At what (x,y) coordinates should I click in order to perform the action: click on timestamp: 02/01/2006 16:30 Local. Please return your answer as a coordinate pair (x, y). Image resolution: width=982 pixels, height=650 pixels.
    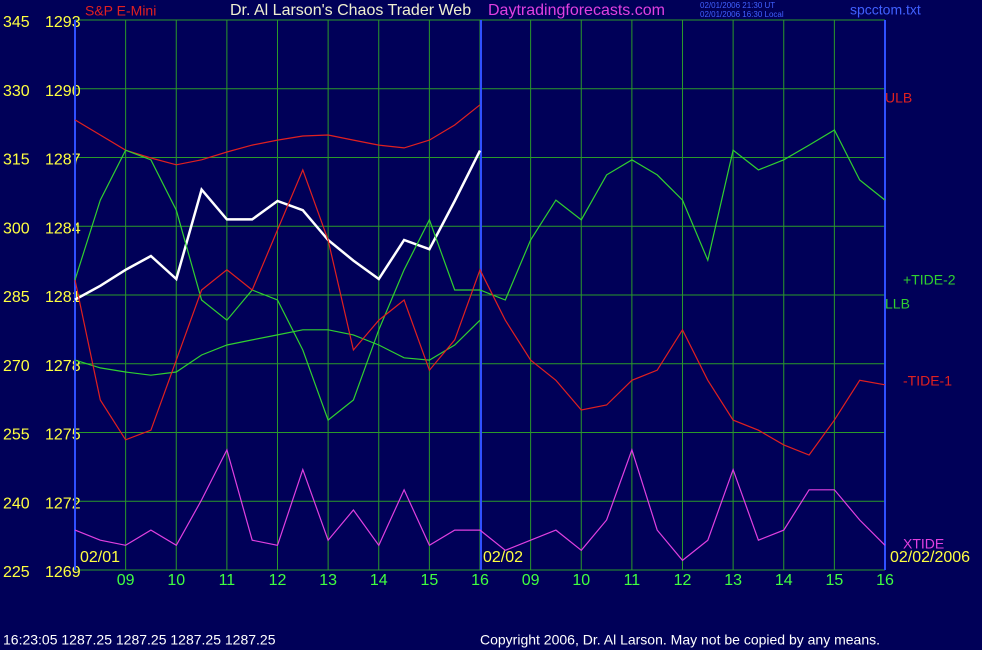
    Looking at the image, I should click on (742, 14).